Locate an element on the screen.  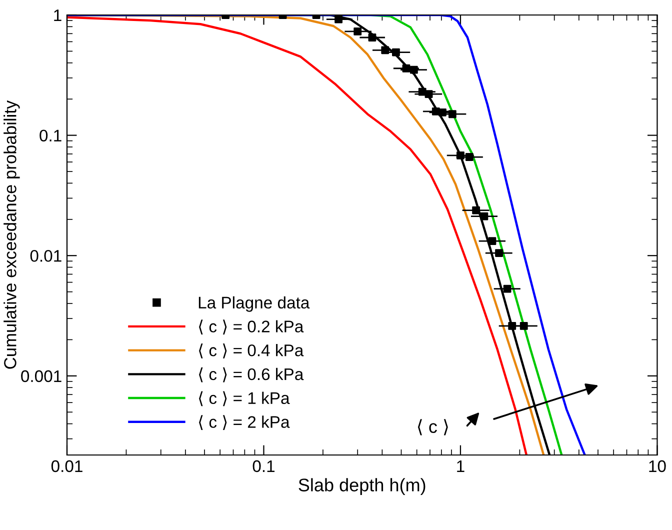
annotation: ⟨ c ⟩ is located at coordinates (433, 427).